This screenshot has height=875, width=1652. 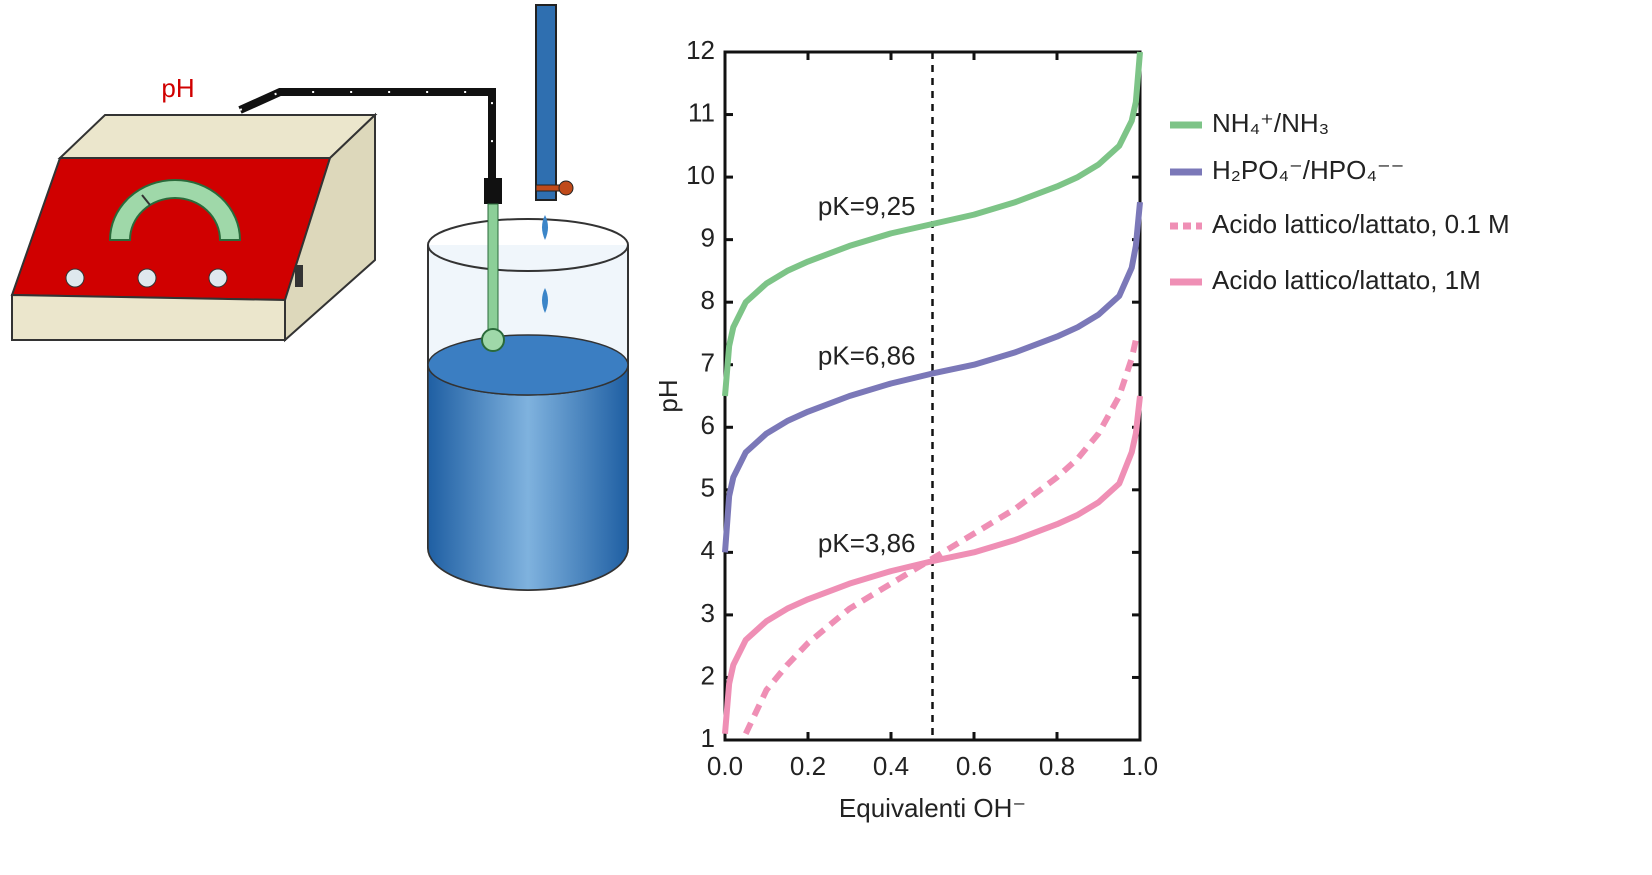 What do you see at coordinates (891, 766) in the screenshot?
I see `x-tick-label: 0.4` at bounding box center [891, 766].